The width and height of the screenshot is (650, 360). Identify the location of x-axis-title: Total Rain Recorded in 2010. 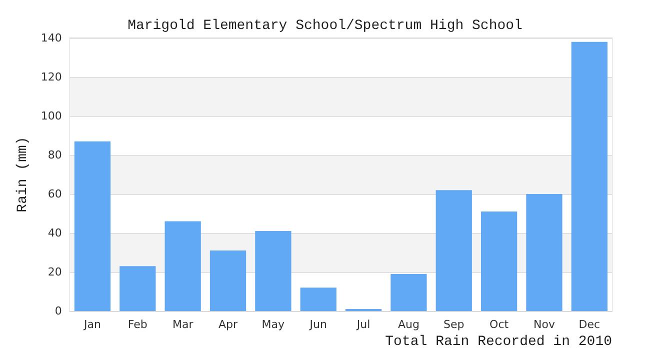
(498, 342).